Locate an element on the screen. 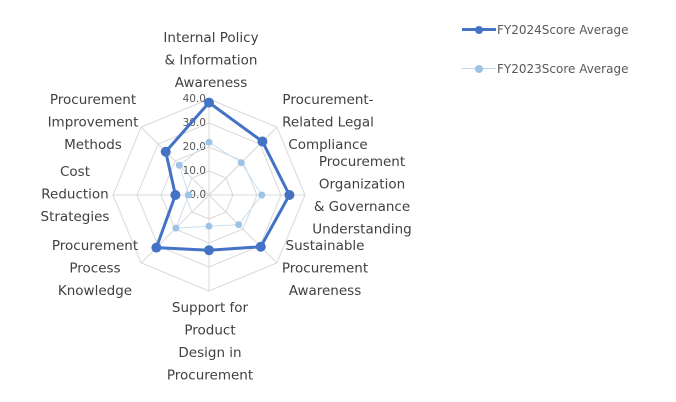  legend: FY2024Score Average FY2023Score Average is located at coordinates (545, 59).